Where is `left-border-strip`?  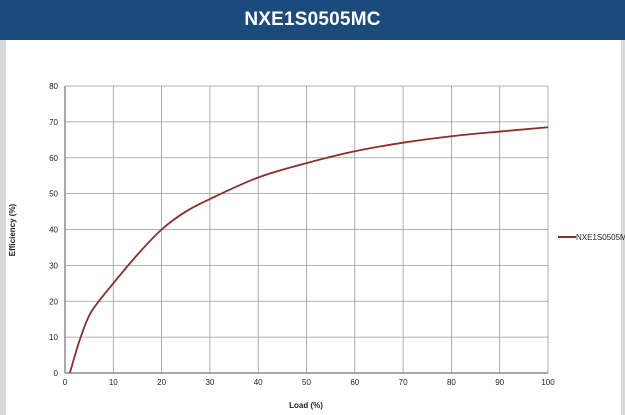 left-border-strip is located at coordinates (3, 227).